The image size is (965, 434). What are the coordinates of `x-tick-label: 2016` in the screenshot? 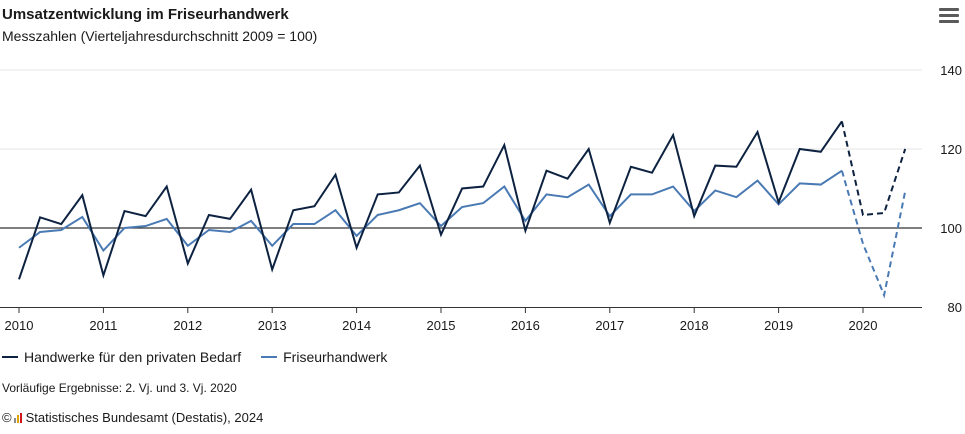 It's located at (525, 325).